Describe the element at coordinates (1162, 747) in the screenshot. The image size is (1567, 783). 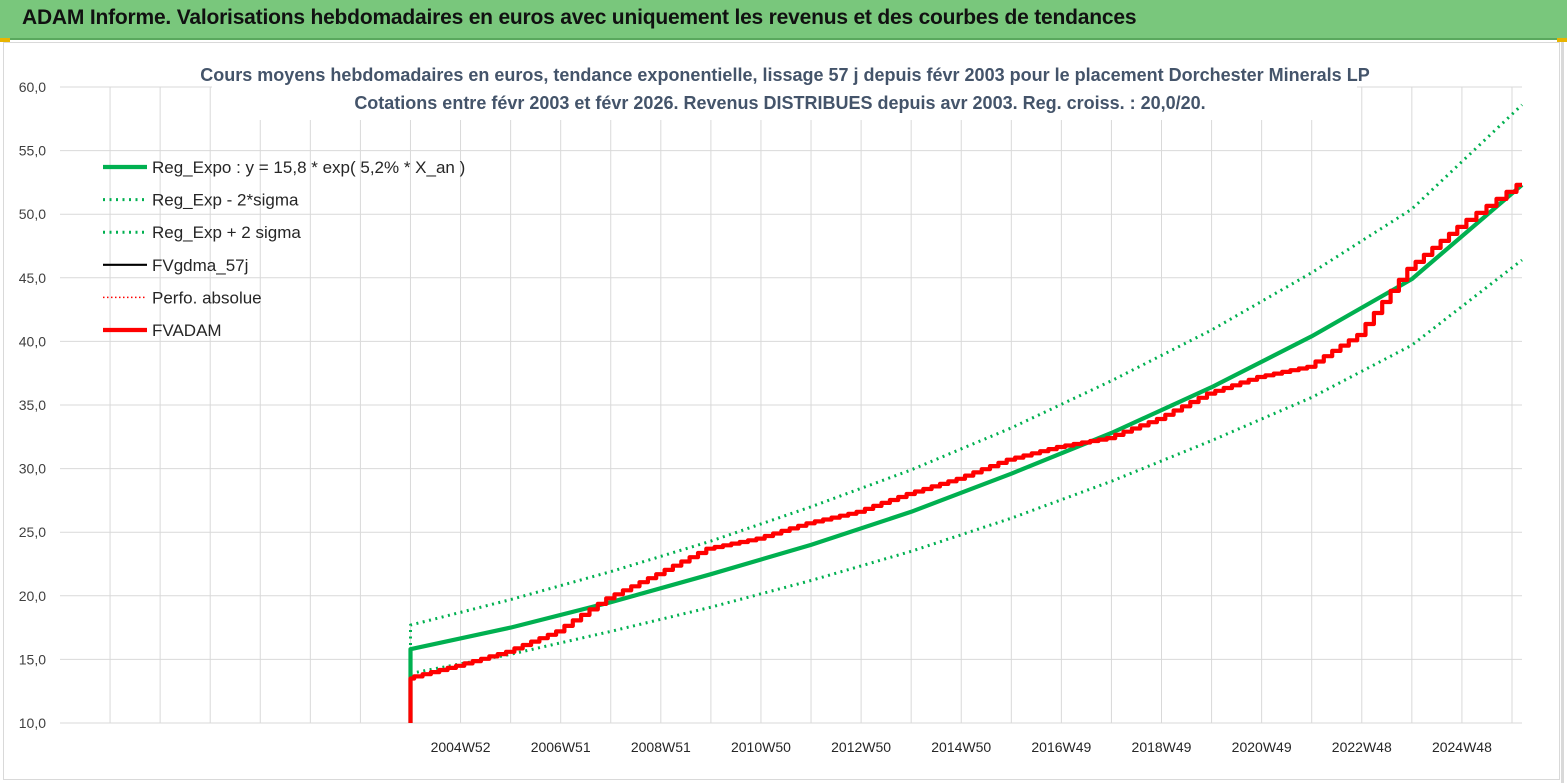
I see `x-tick-label: 2018W49` at that location.